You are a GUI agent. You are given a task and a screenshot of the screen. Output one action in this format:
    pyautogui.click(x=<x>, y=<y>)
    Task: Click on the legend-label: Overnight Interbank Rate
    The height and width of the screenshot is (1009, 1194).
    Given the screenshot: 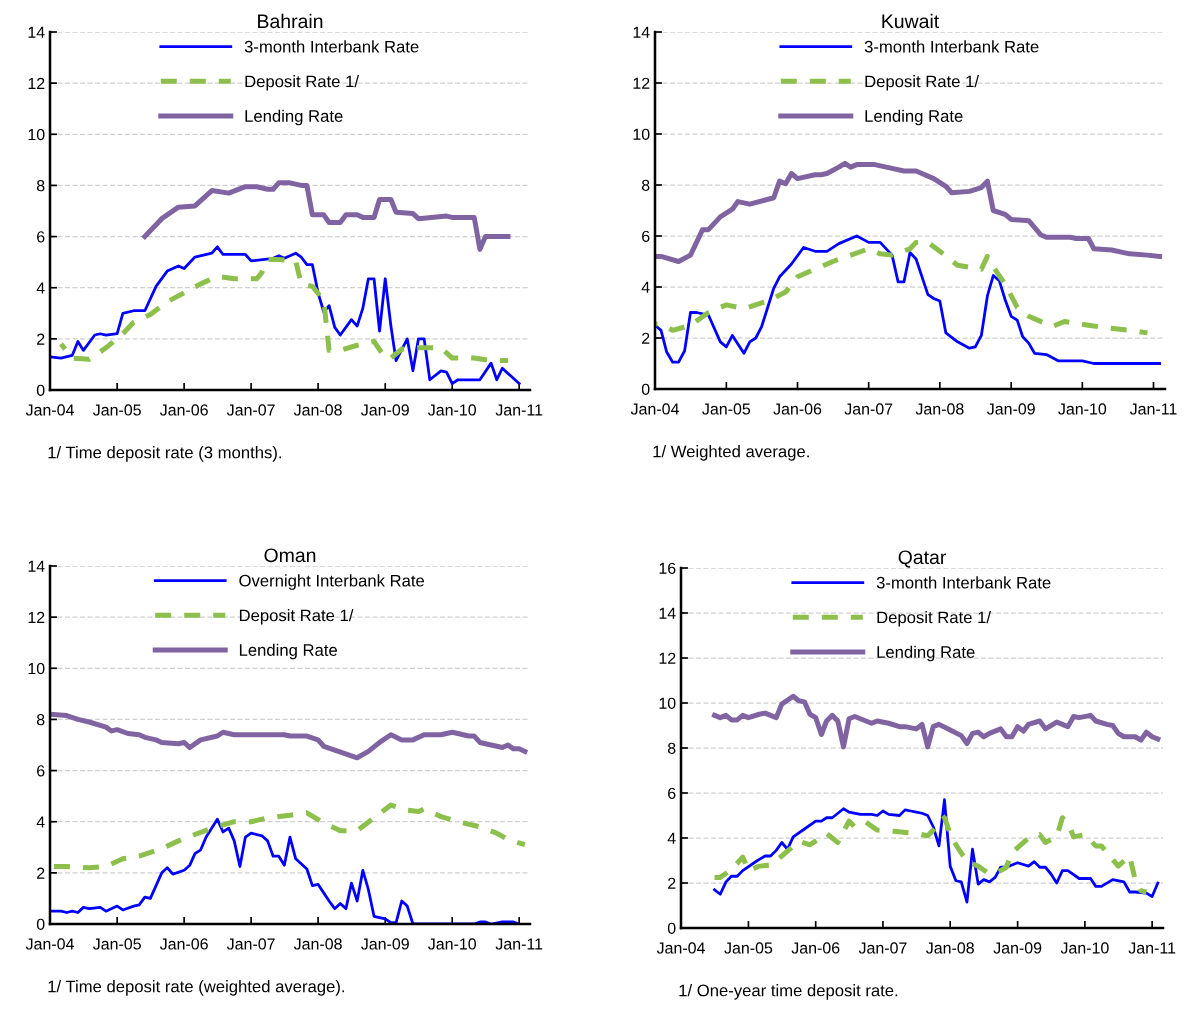 What is the action you would take?
    pyautogui.click(x=332, y=582)
    